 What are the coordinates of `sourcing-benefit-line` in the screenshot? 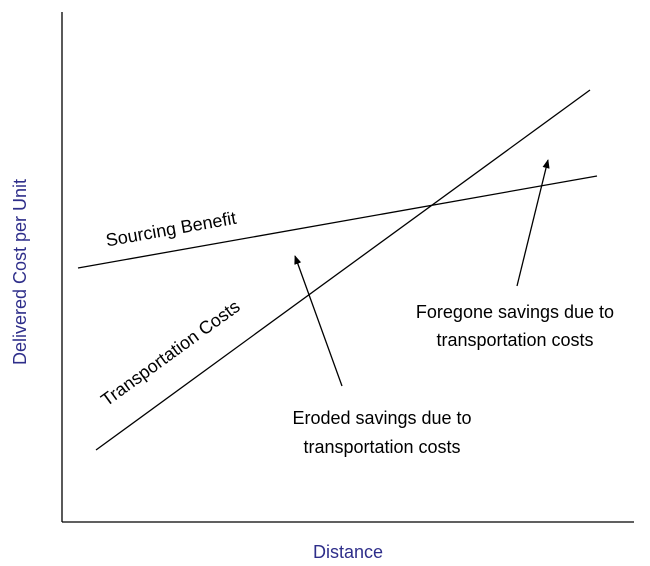 It's located at (337, 222).